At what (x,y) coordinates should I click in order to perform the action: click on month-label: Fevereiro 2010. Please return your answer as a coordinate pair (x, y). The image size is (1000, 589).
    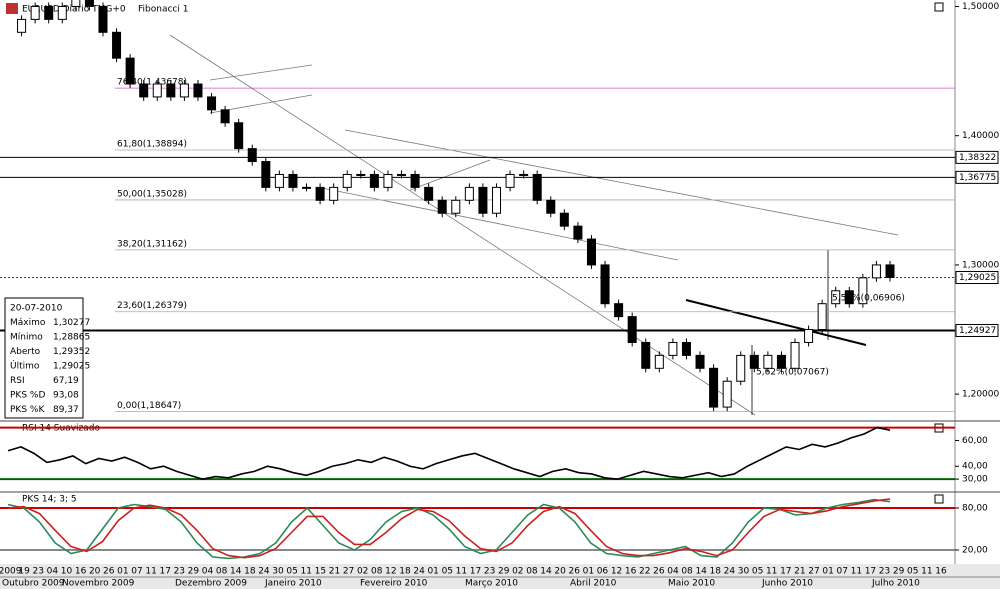
    Looking at the image, I should click on (394, 584).